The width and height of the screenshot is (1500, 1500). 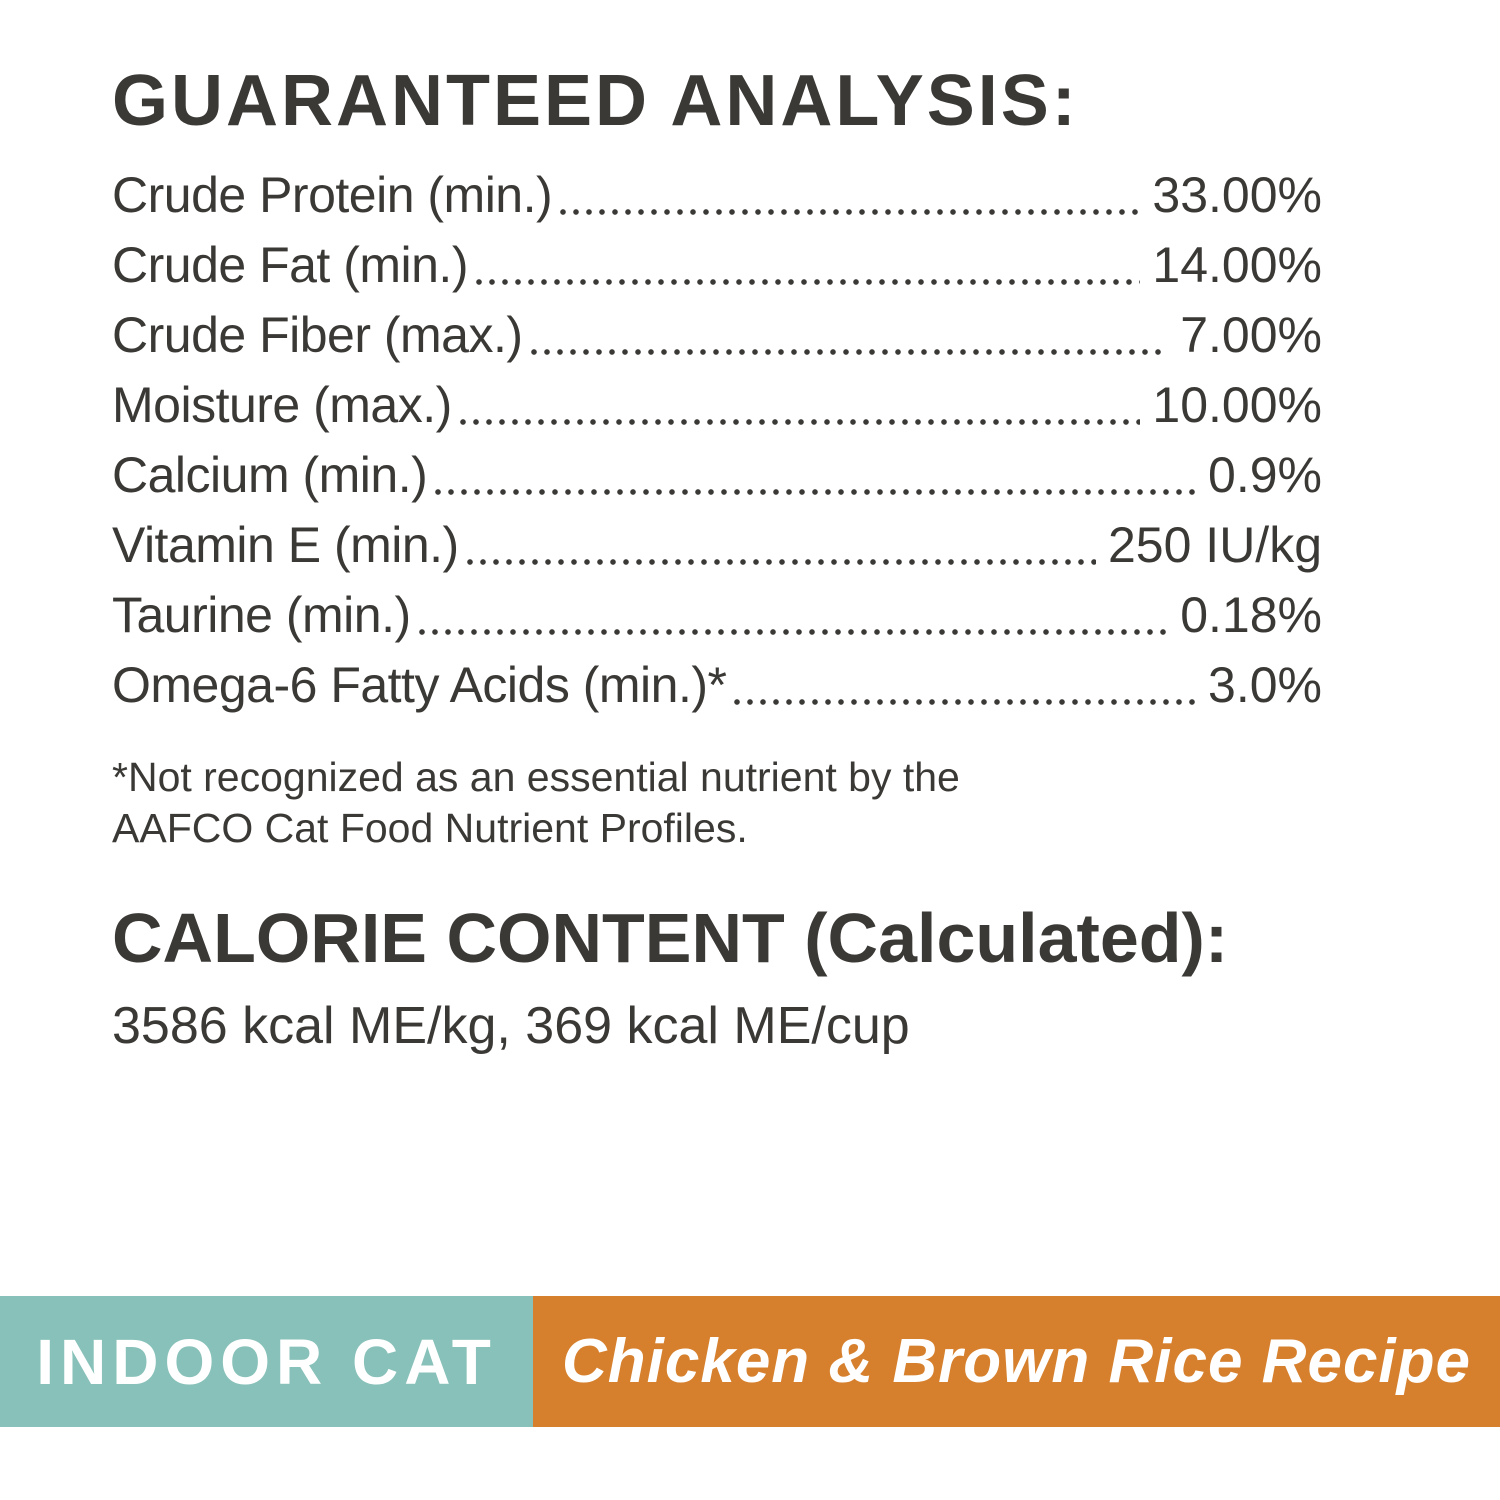 What do you see at coordinates (282, 405) in the screenshot?
I see `analysis-row-label: Moisture (max.)` at bounding box center [282, 405].